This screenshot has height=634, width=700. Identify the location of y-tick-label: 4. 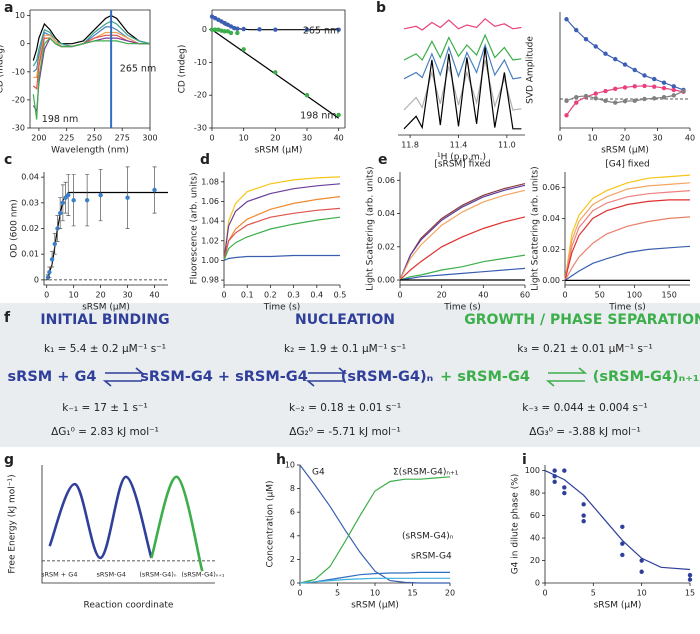
(292, 535).